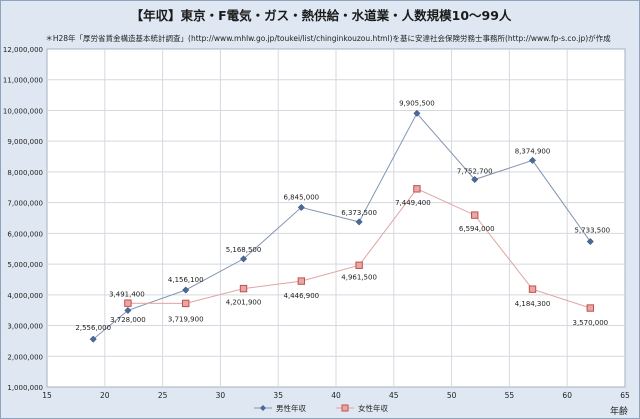 The height and width of the screenshot is (419, 640). Describe the element at coordinates (373, 408) in the screenshot. I see `legend-label-female: 女性年収` at that location.